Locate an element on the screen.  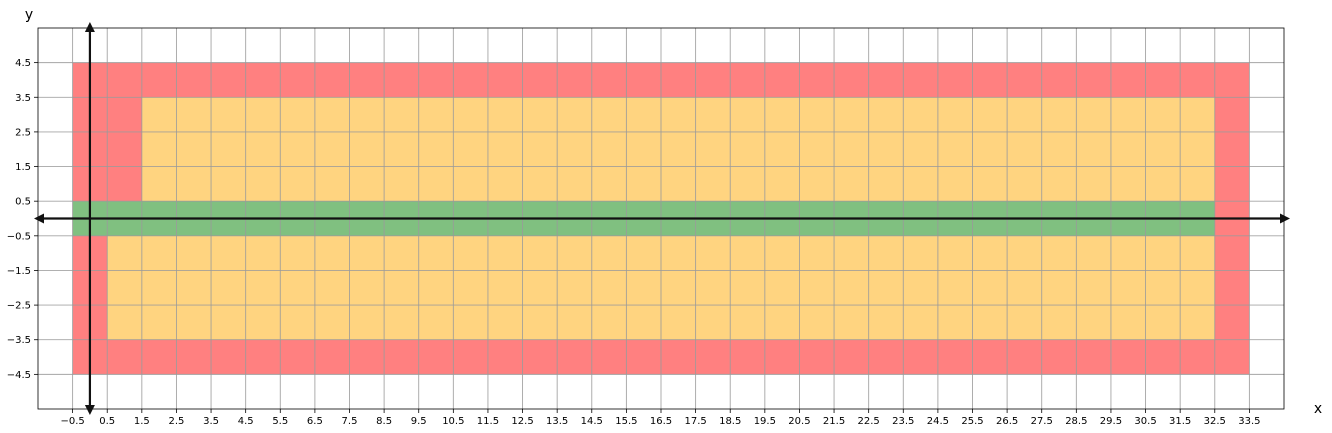
x-tick-label: 21.5 is located at coordinates (834, 421).